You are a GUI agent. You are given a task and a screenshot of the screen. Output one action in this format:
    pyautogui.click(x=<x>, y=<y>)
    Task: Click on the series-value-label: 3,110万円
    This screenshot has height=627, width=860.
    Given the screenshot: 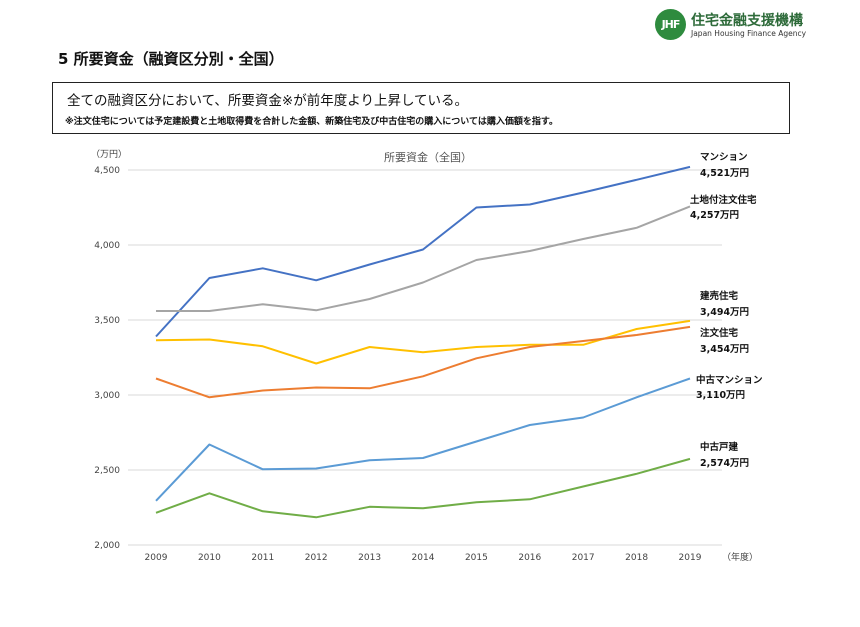 What is the action you would take?
    pyautogui.click(x=720, y=395)
    